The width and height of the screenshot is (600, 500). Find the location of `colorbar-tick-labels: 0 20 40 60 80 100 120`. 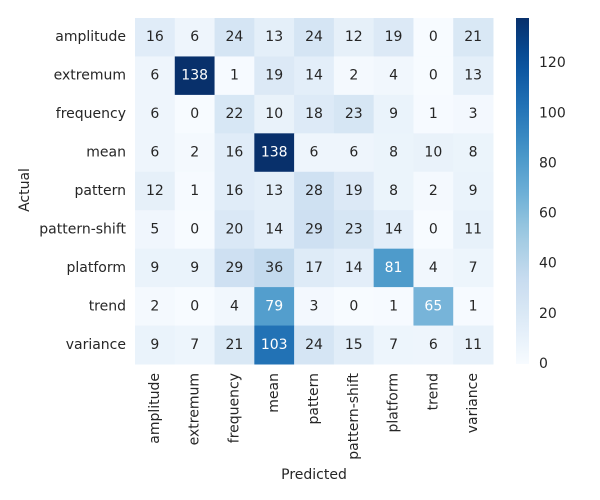

colorbar-tick-labels: 0 20 40 60 80 100 120 is located at coordinates (552, 213).